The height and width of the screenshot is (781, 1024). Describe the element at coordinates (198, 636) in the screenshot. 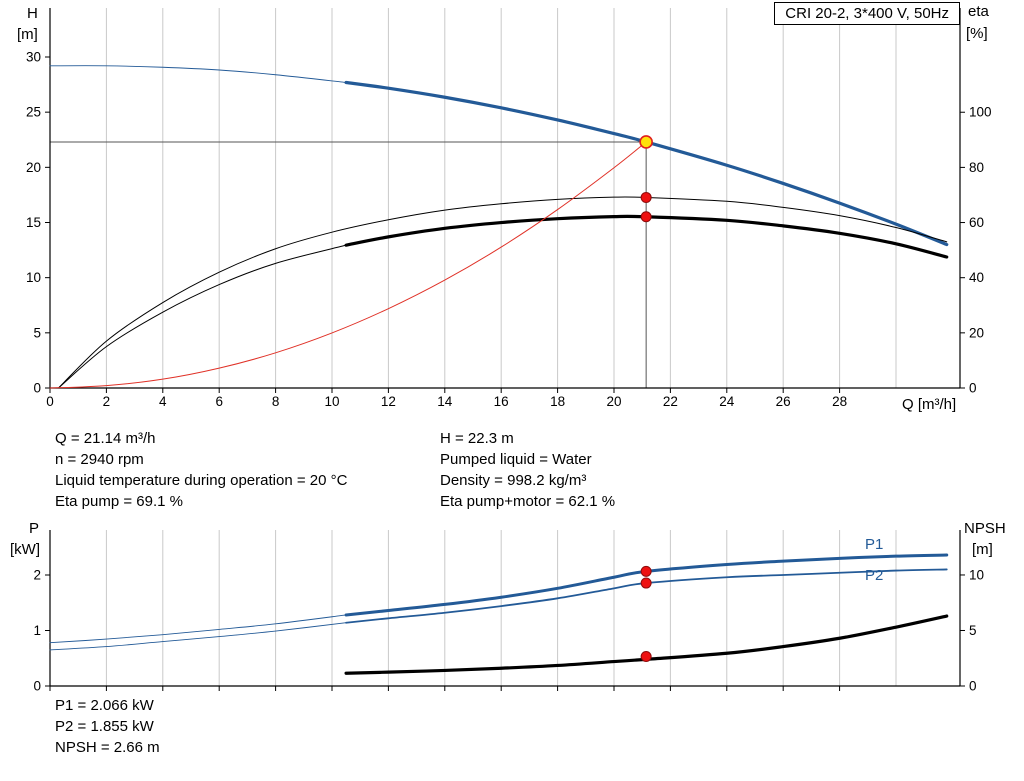

I see `p2-curve-thin` at that location.